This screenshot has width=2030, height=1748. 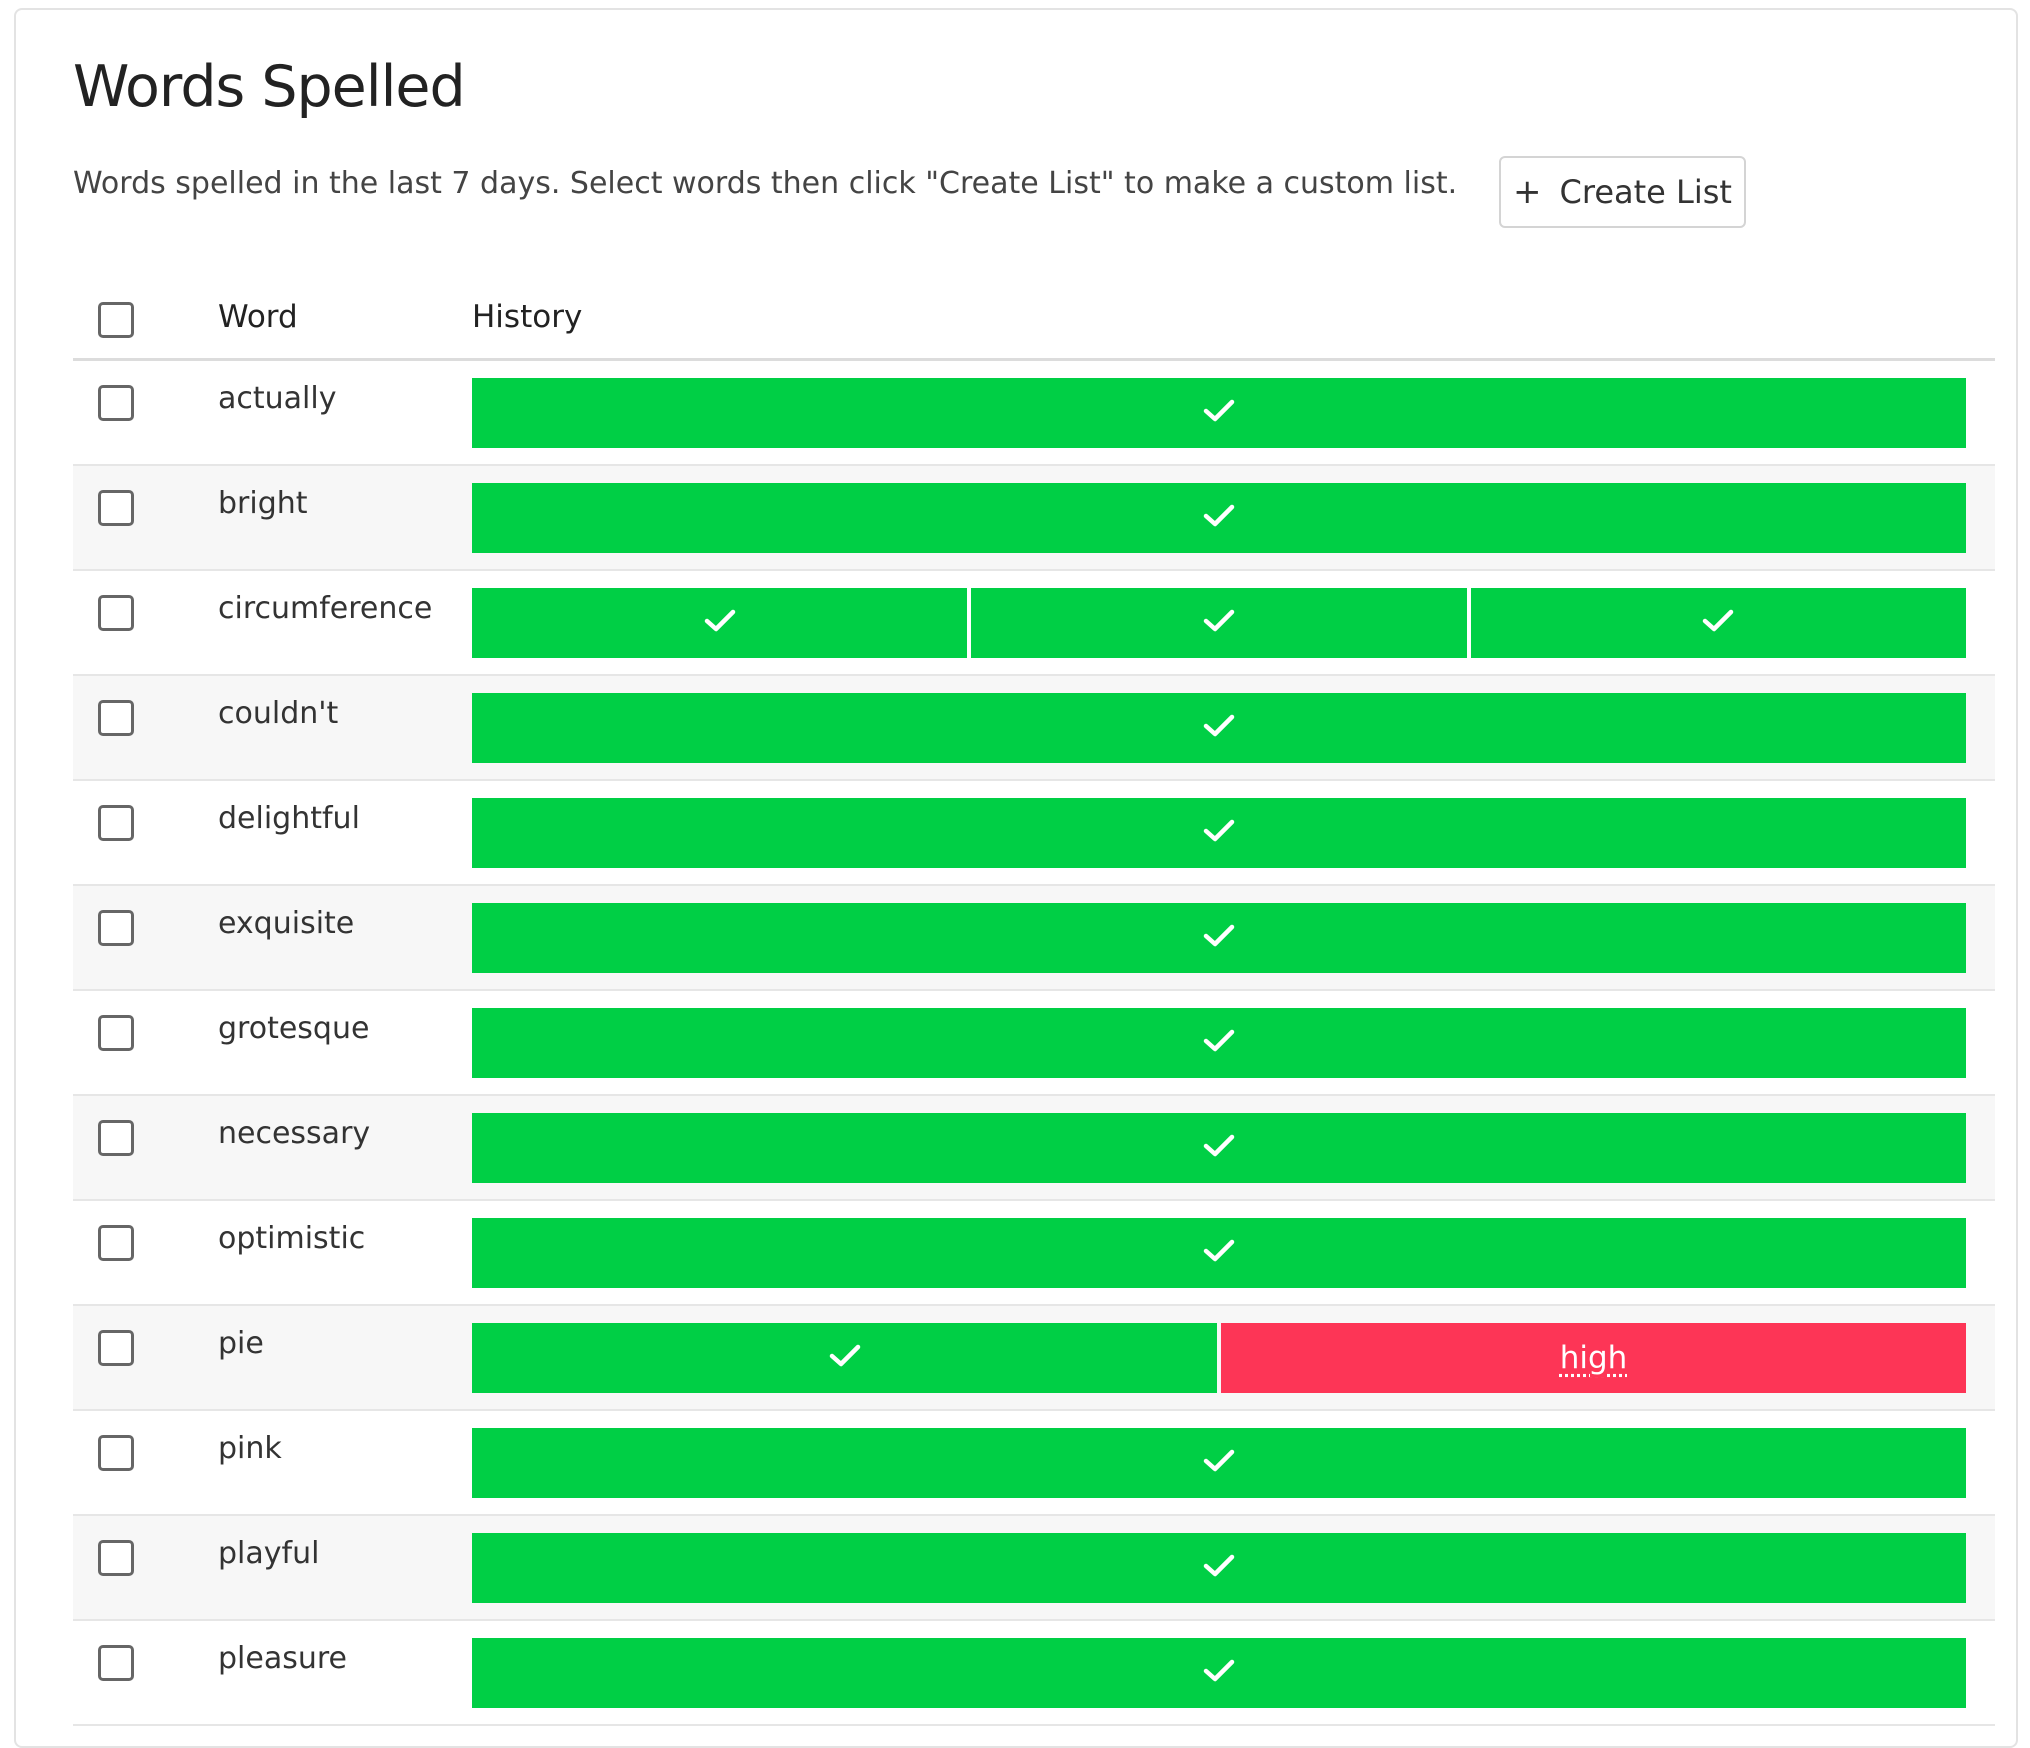 I want to click on word-label: pie, so click(x=241, y=1343).